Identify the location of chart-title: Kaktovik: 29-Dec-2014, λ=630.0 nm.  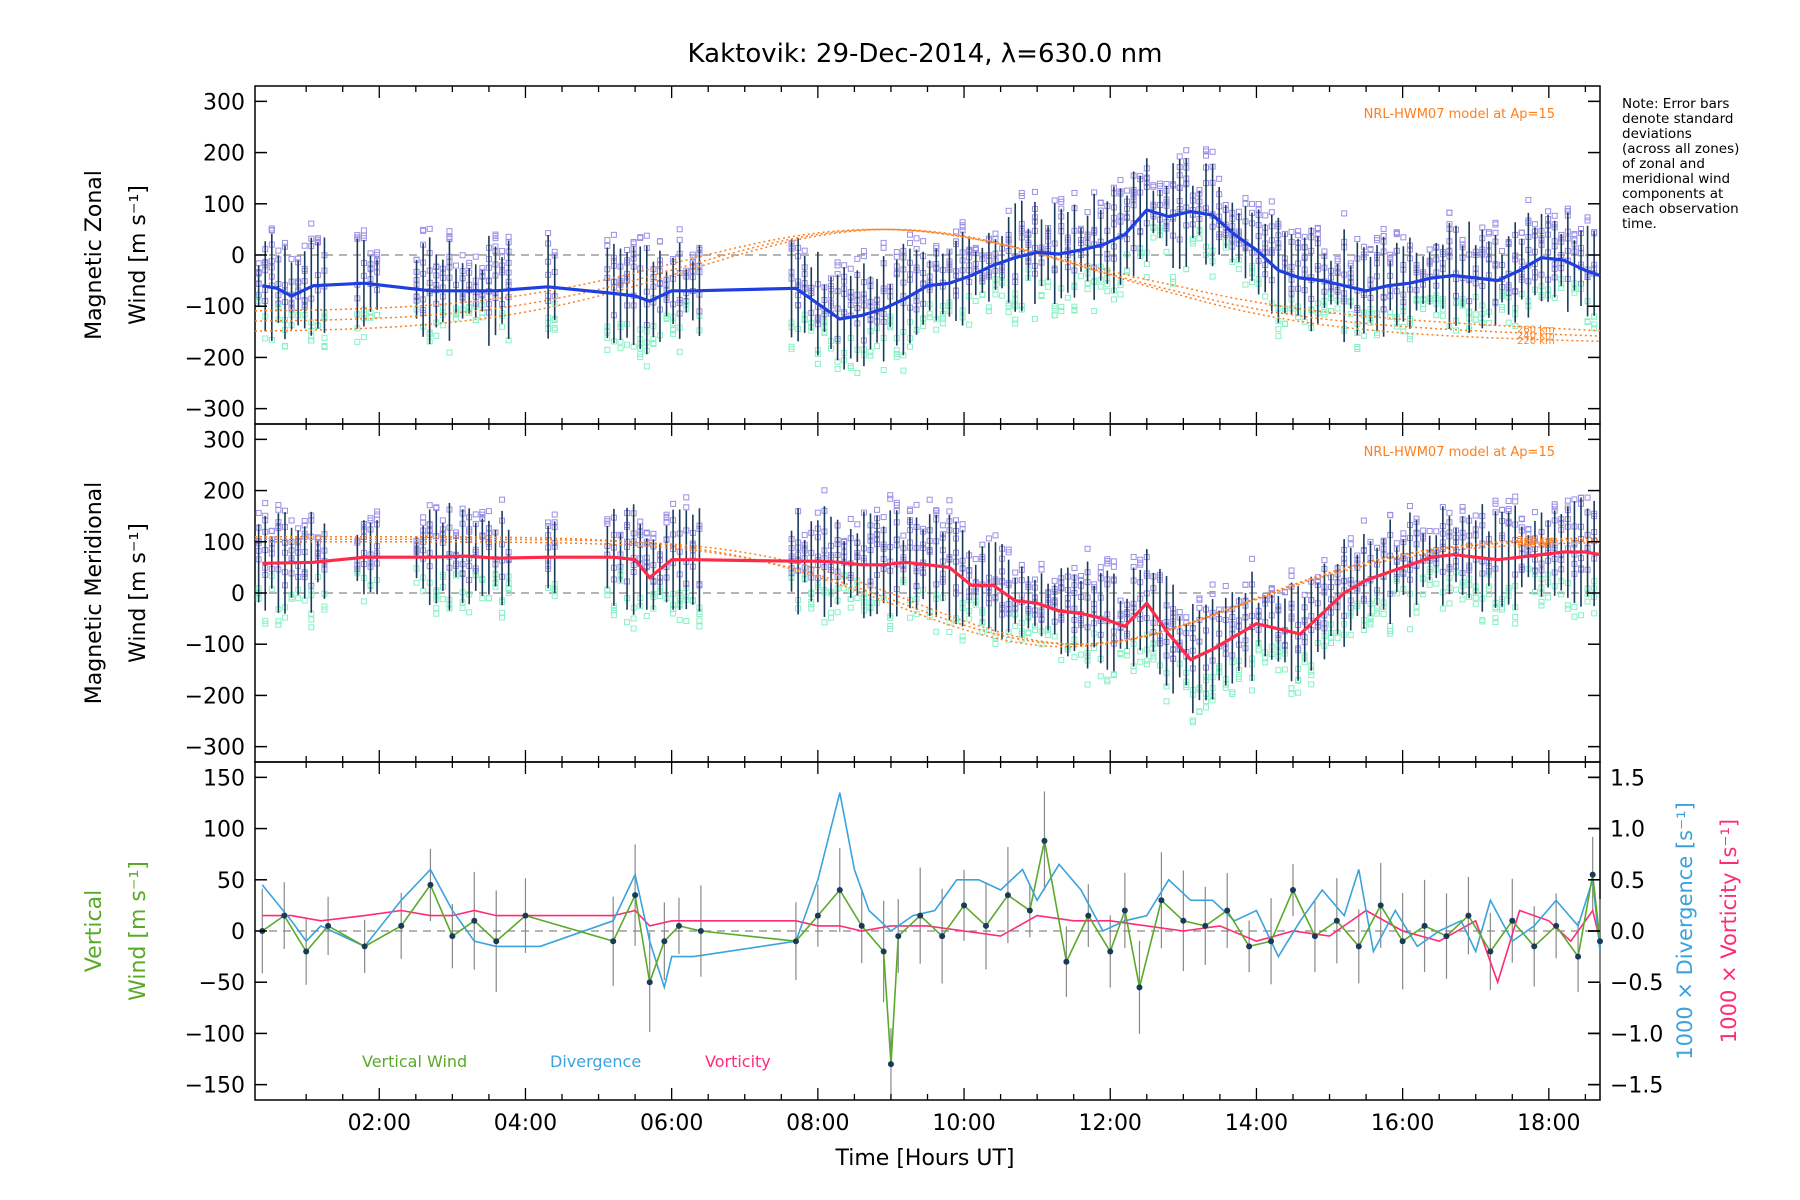
(925, 54).